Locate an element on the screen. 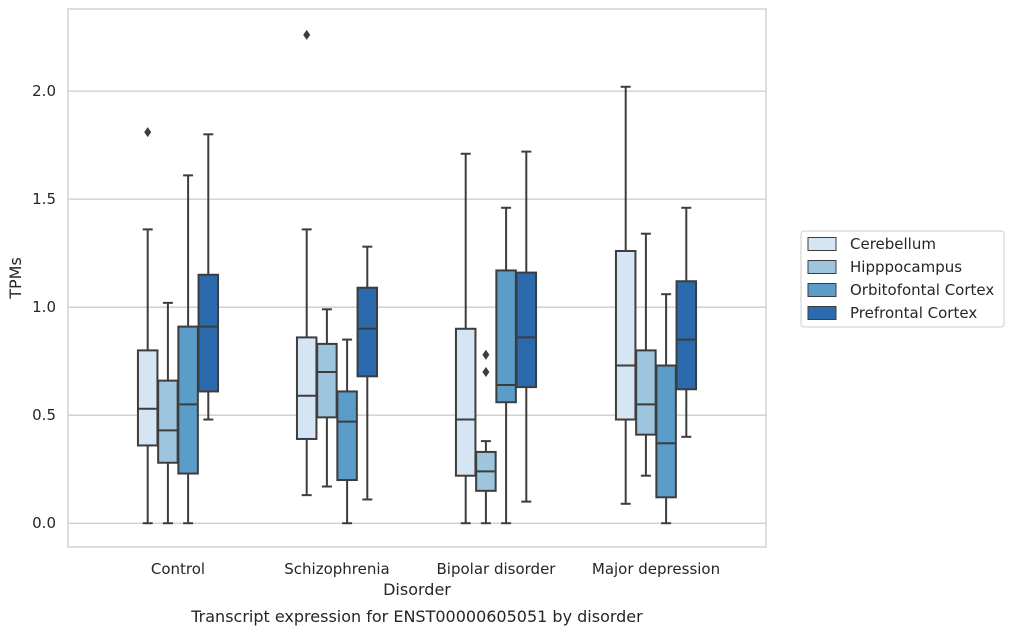 The image size is (1014, 634). legend-frame is located at coordinates (902, 279).